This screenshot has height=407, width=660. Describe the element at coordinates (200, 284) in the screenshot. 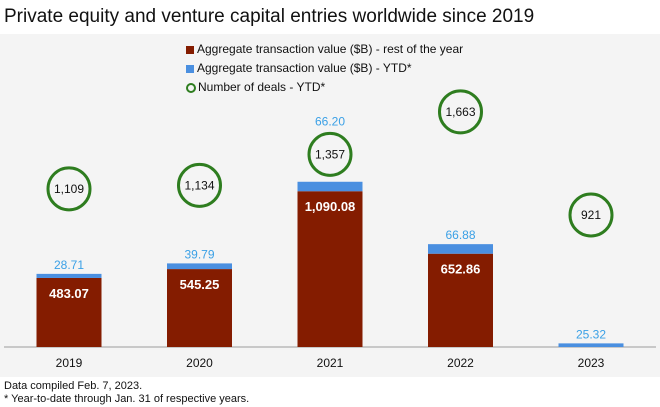

I see `bar-label-rest: 545.25` at that location.